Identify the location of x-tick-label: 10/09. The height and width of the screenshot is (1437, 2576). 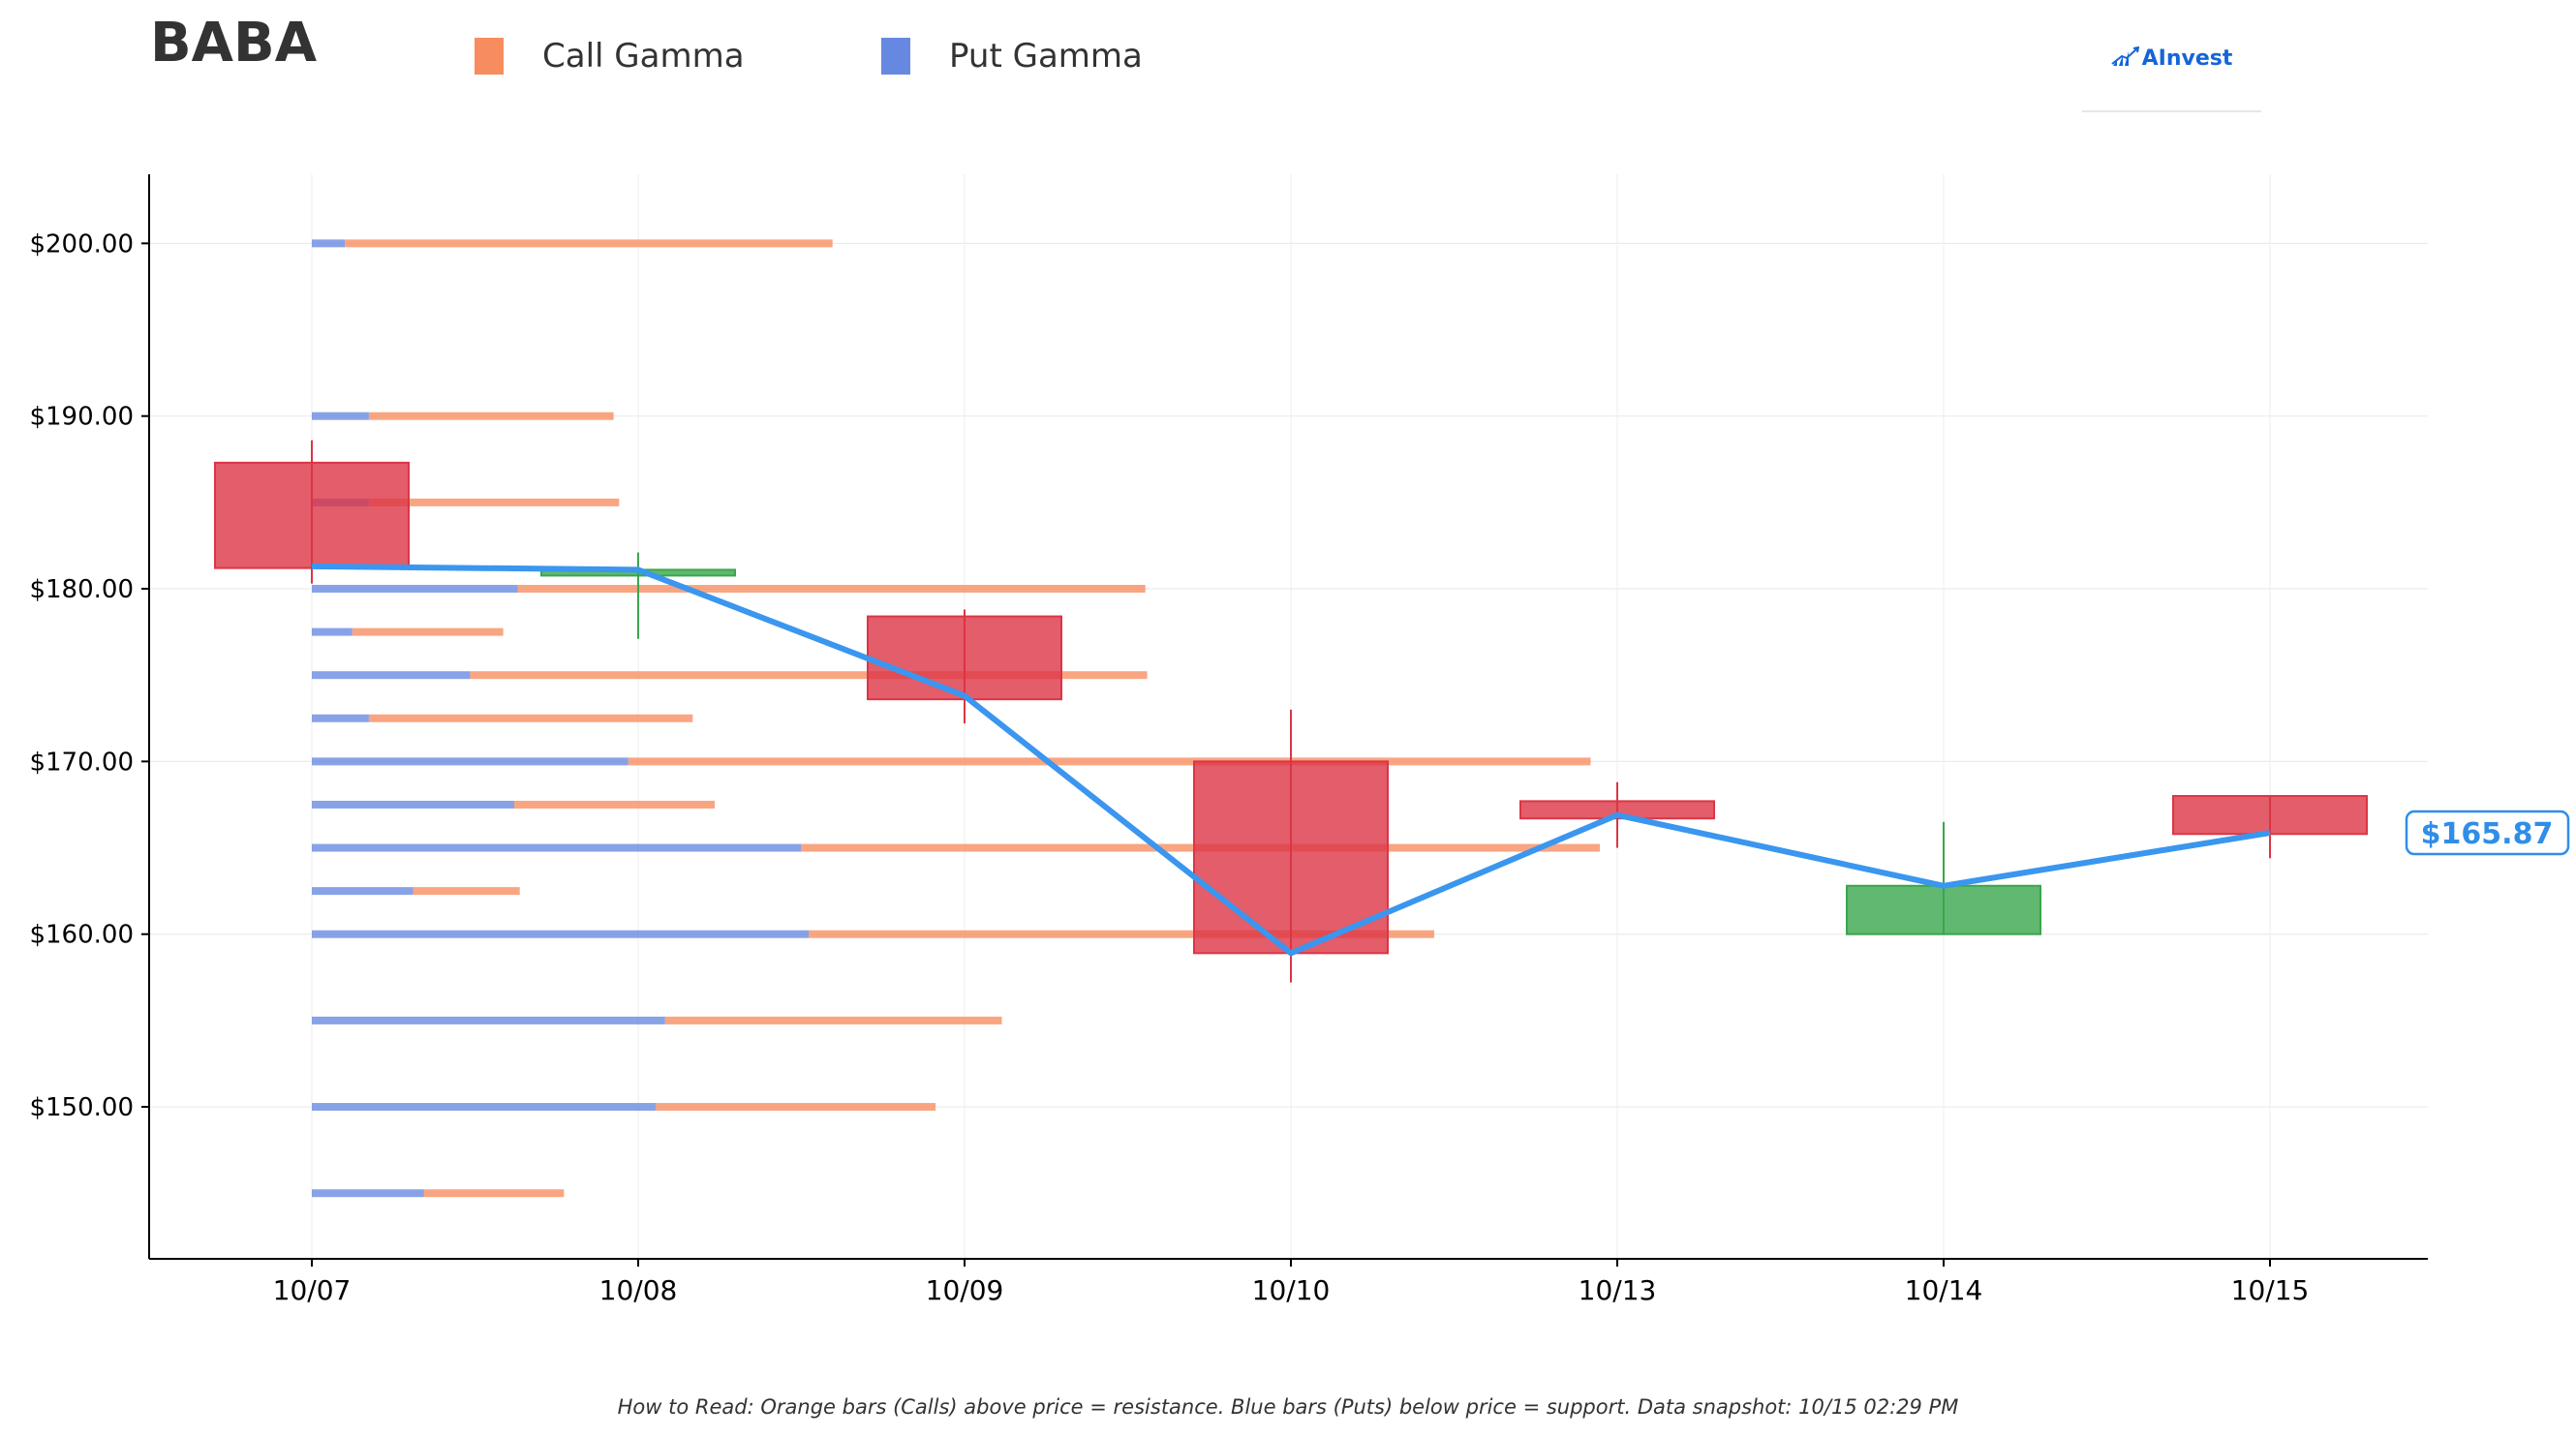
(965, 1290).